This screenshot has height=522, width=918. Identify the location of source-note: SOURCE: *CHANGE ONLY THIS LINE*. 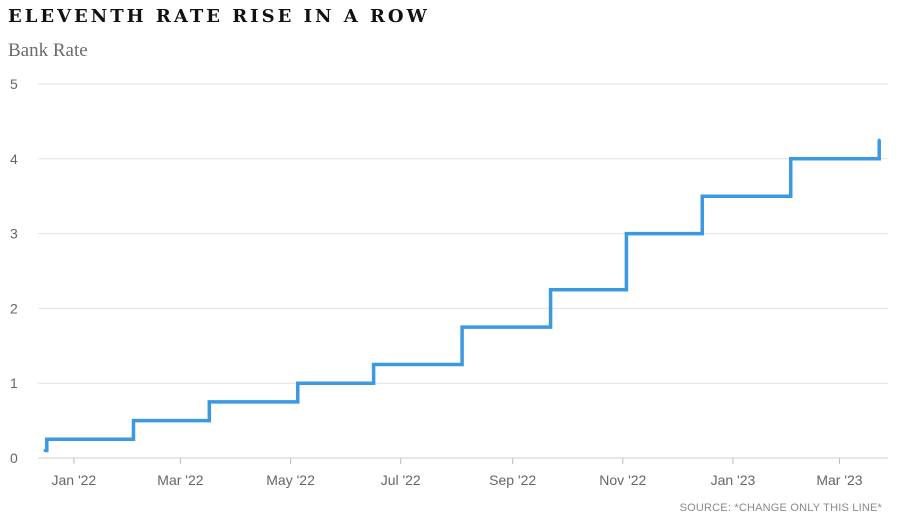
(780, 508).